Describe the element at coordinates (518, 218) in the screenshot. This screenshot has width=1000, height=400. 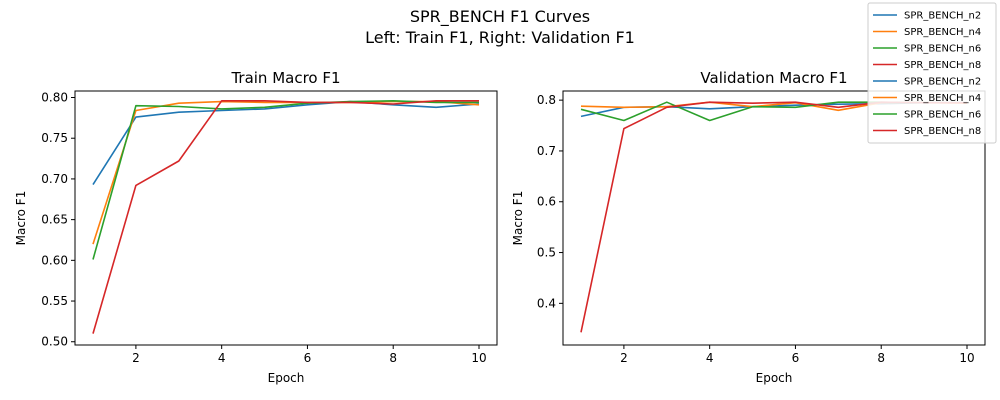
I see `validation-y-axis-label: Macro F1` at that location.